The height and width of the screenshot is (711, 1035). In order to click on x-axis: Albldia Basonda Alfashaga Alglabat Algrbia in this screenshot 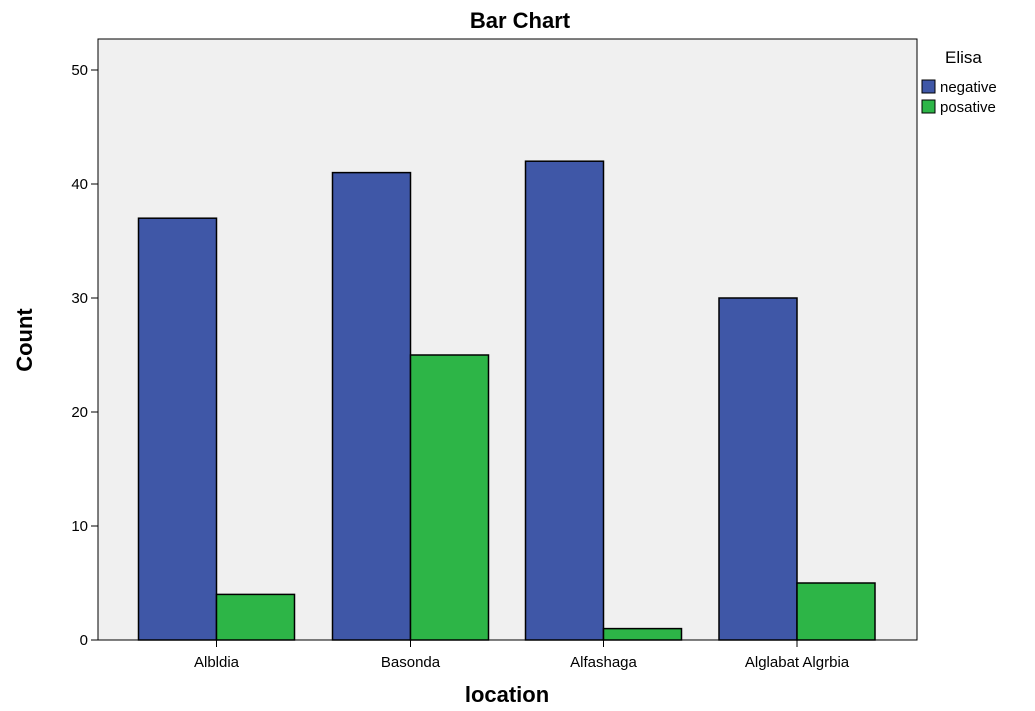, I will do `click(522, 655)`.